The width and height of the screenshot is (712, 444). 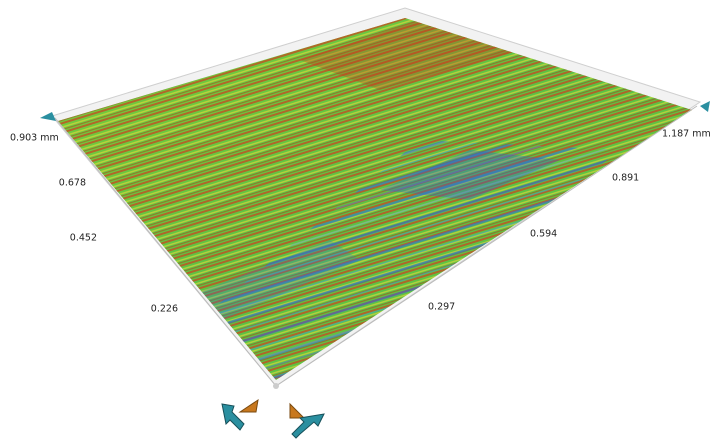 What do you see at coordinates (164, 309) in the screenshot?
I see `axis-label: 0.226` at bounding box center [164, 309].